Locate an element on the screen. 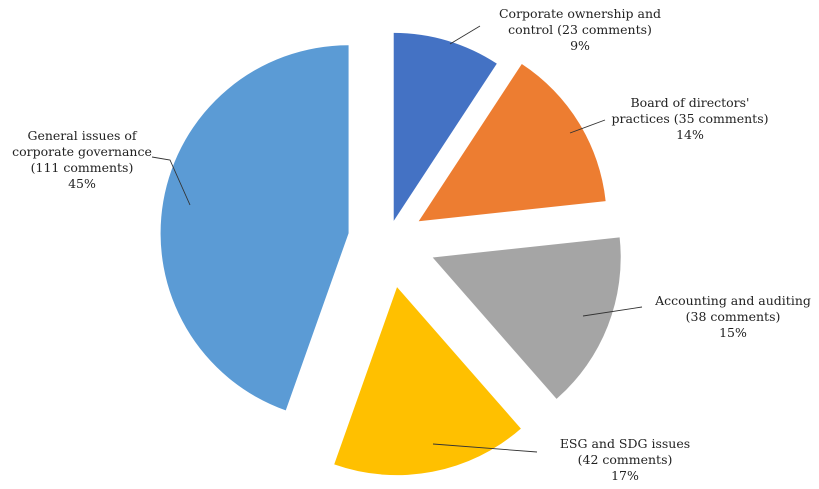 This screenshot has height=489, width=819. leader-line-accounting-and-auditing is located at coordinates (612, 311).